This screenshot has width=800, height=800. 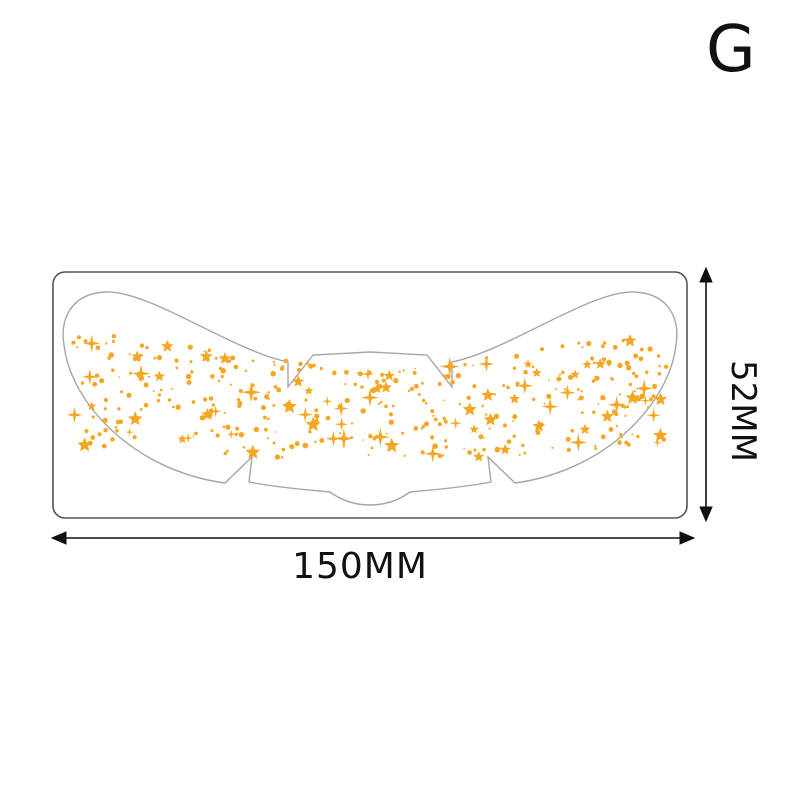 I want to click on height-dimension-arrow, so click(x=706, y=394).